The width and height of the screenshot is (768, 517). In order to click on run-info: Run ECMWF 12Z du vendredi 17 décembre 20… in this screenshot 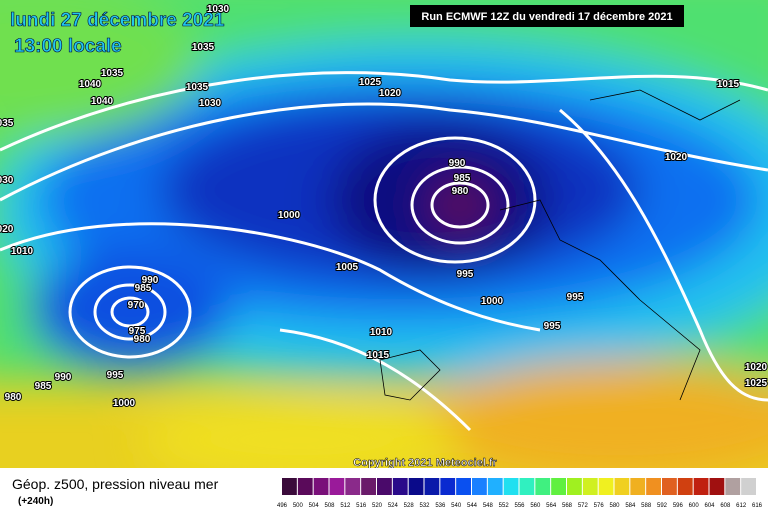, I will do `click(546, 17)`.